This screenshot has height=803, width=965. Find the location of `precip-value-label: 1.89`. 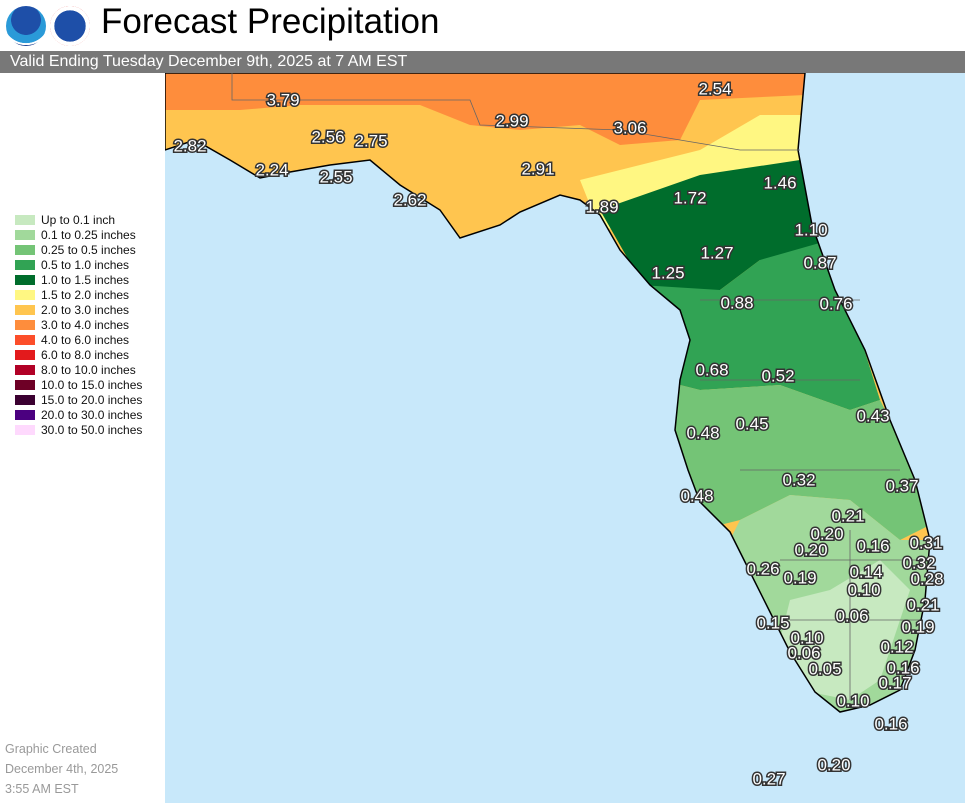

precip-value-label: 1.89 is located at coordinates (601, 206).